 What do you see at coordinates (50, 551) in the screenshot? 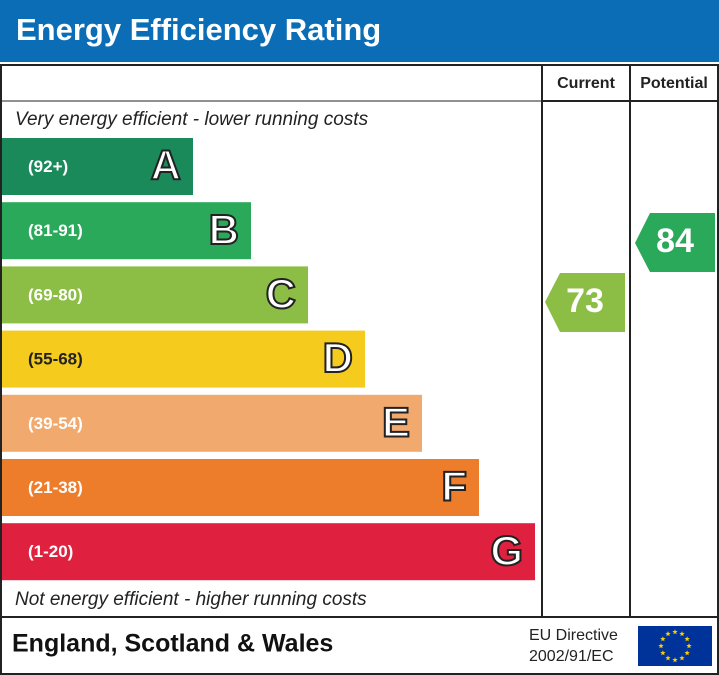
I see `band-range: (1-20)` at bounding box center [50, 551].